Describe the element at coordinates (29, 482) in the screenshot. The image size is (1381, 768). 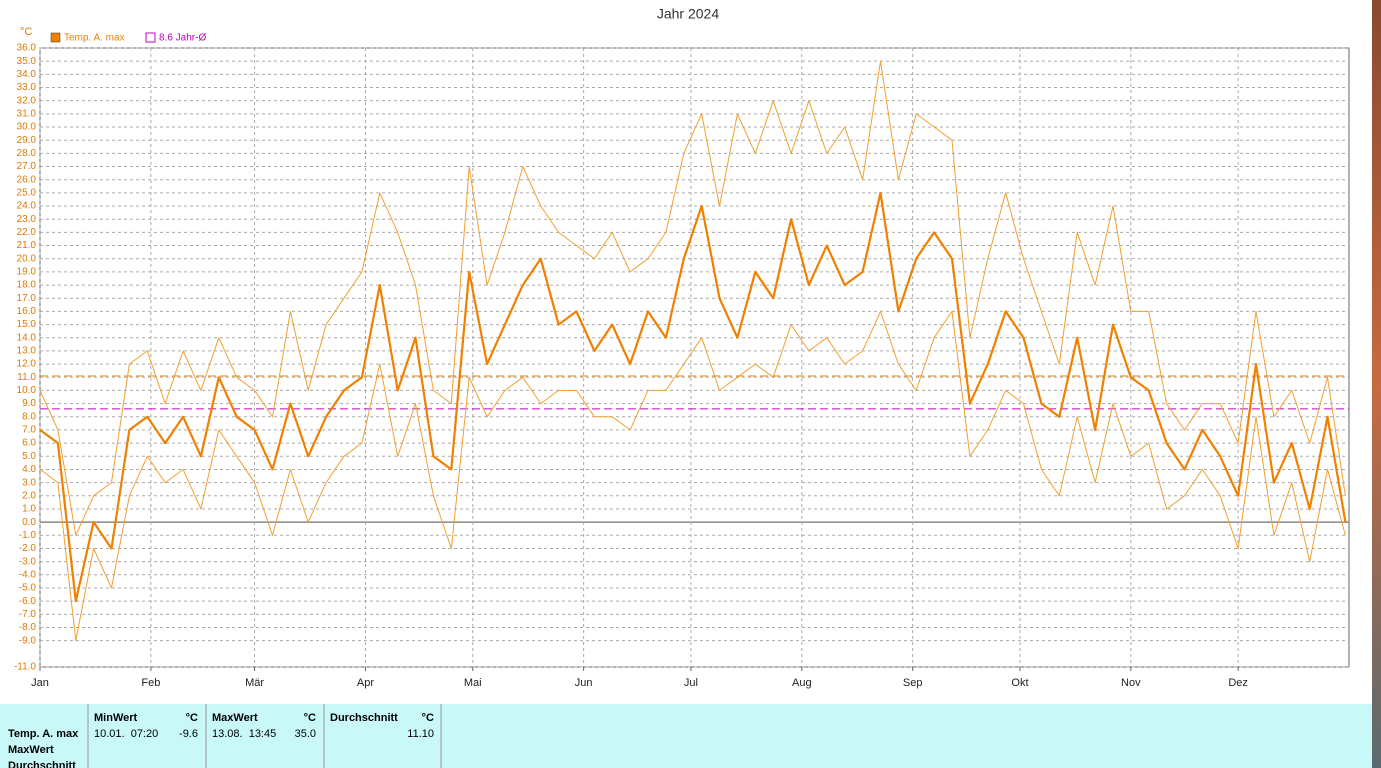
I see `y-tick-label: 3.0` at that location.